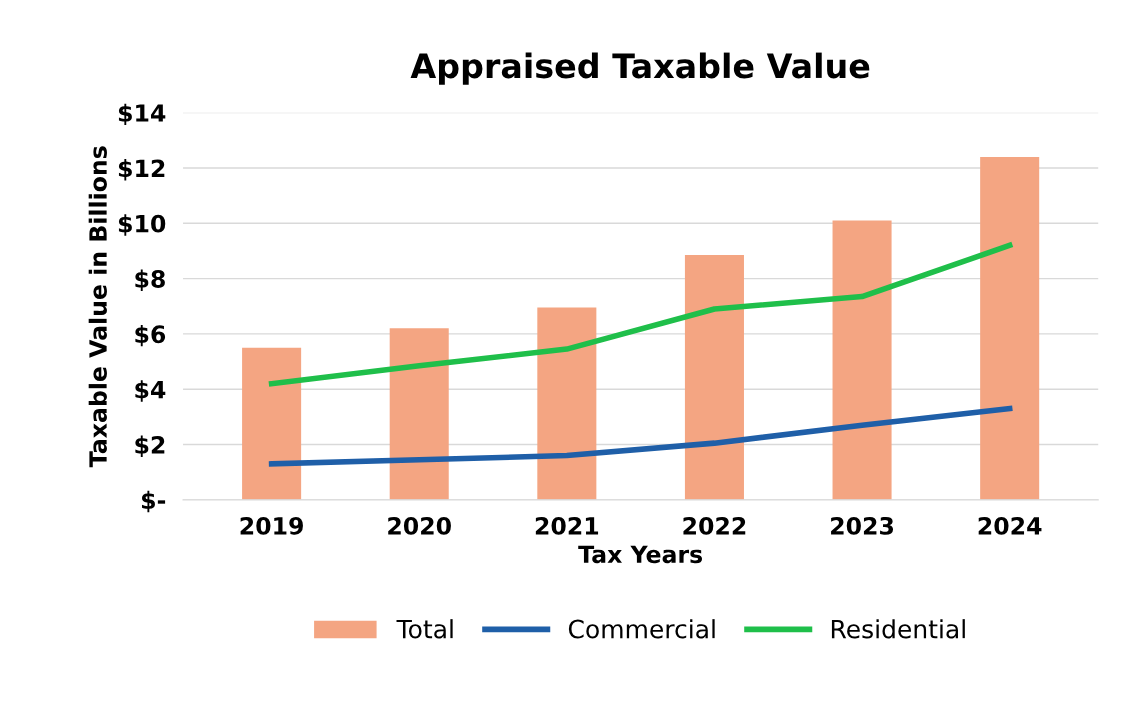  I want to click on y-tick-label: $2, so click(150, 446).